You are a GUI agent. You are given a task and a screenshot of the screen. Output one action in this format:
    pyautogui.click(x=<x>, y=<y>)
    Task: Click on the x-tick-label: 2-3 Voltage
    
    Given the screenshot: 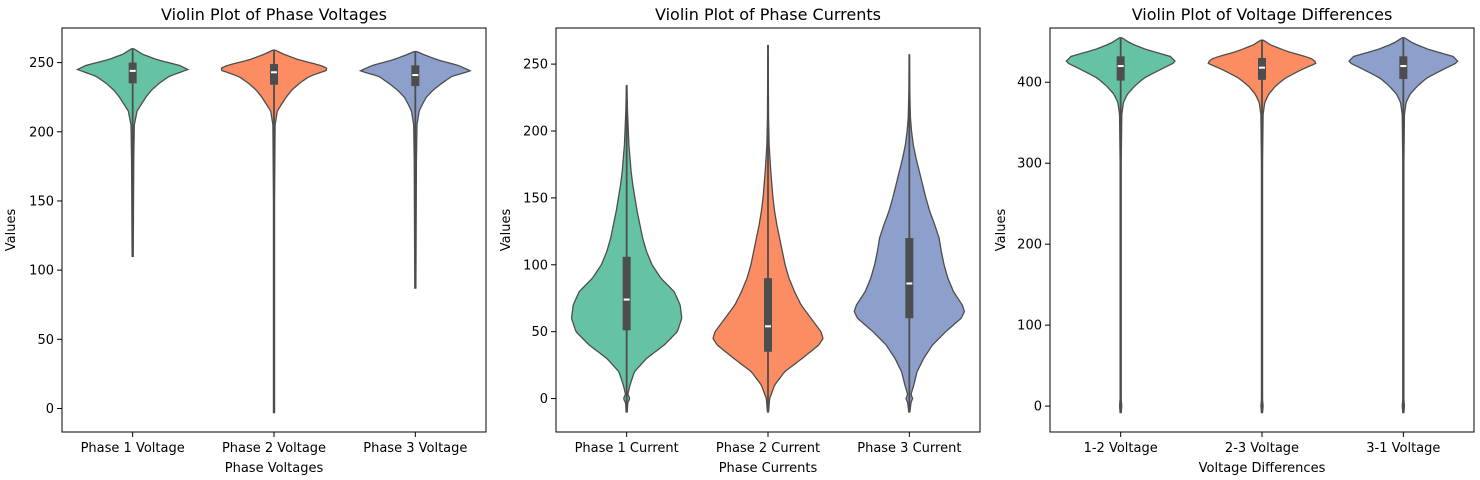 What is the action you would take?
    pyautogui.click(x=1262, y=448)
    